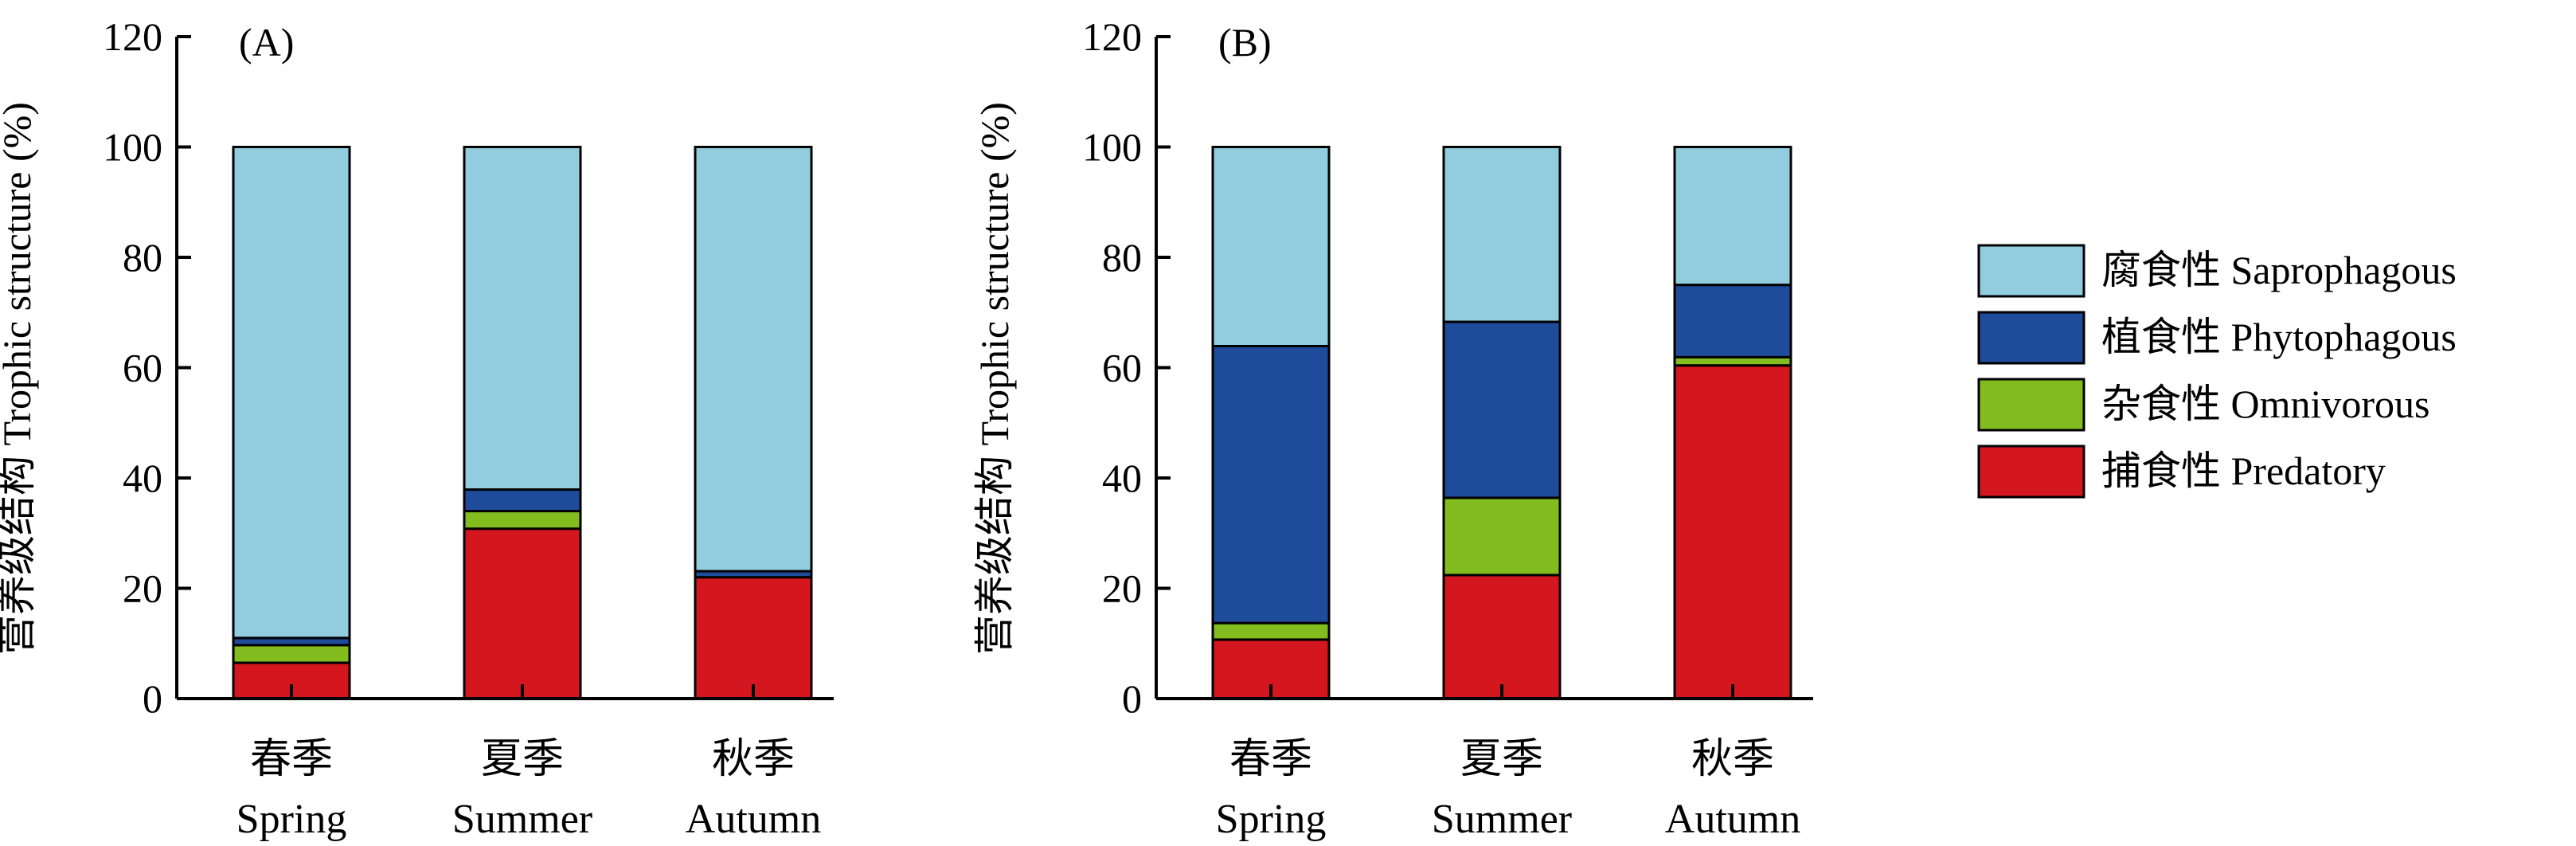  What do you see at coordinates (2279, 270) in the screenshot?
I see `legend-label-saprophagous: 腐食性 Saprophagous` at bounding box center [2279, 270].